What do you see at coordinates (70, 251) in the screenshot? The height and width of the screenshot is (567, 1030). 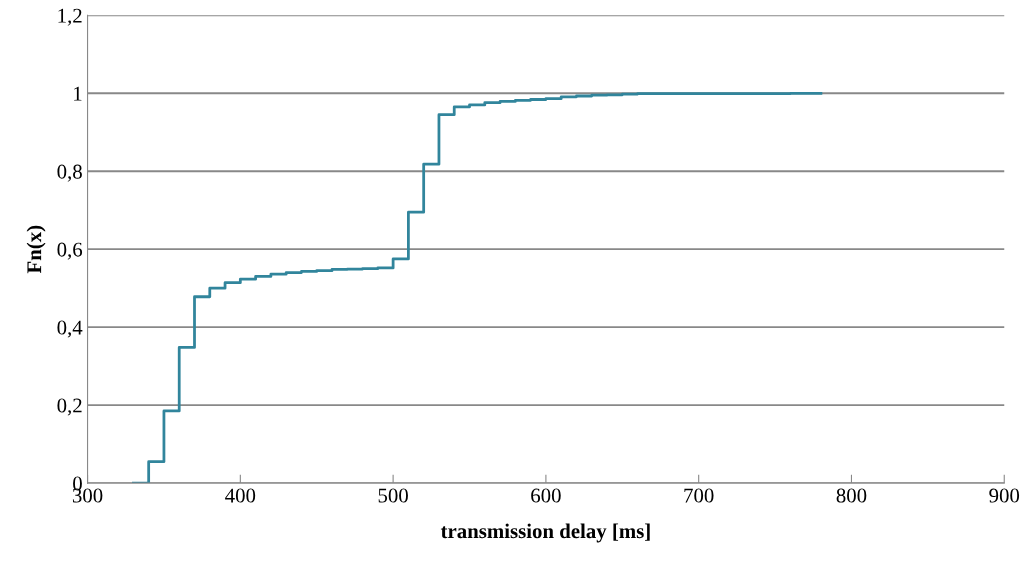 I see `y-tick-label: 0,6` at bounding box center [70, 251].